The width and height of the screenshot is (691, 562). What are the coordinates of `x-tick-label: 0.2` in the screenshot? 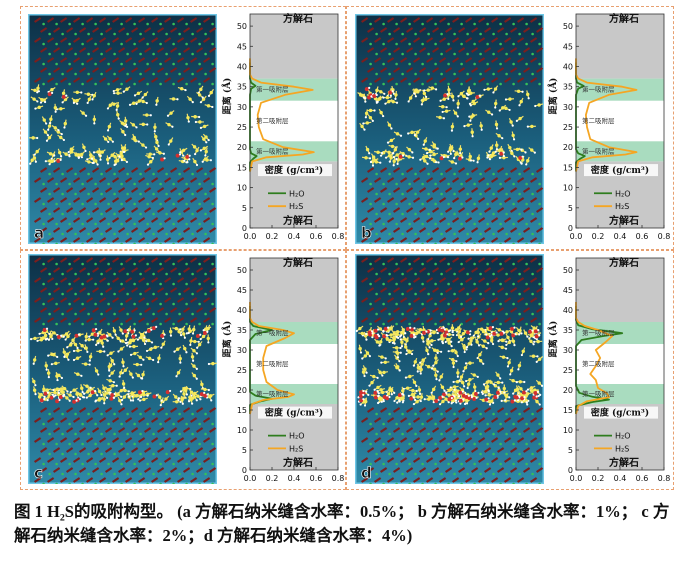 It's located at (272, 478).